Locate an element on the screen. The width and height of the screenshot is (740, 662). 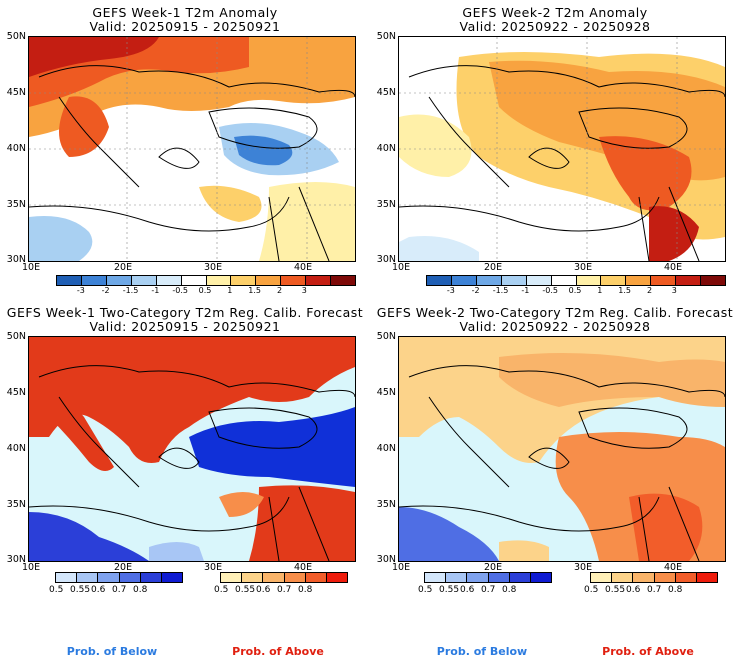
anomaly-colorbar-left is located at coordinates (206, 280).